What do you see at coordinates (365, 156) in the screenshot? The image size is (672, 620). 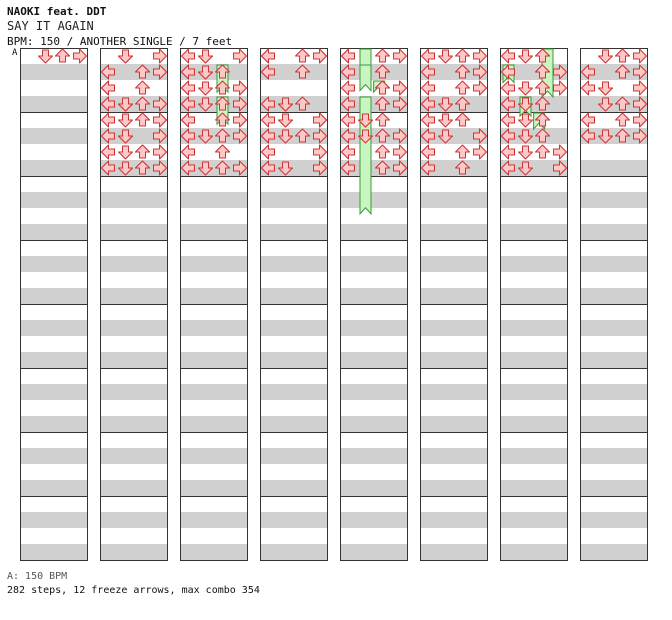 I see `freeze-arrow` at bounding box center [365, 156].